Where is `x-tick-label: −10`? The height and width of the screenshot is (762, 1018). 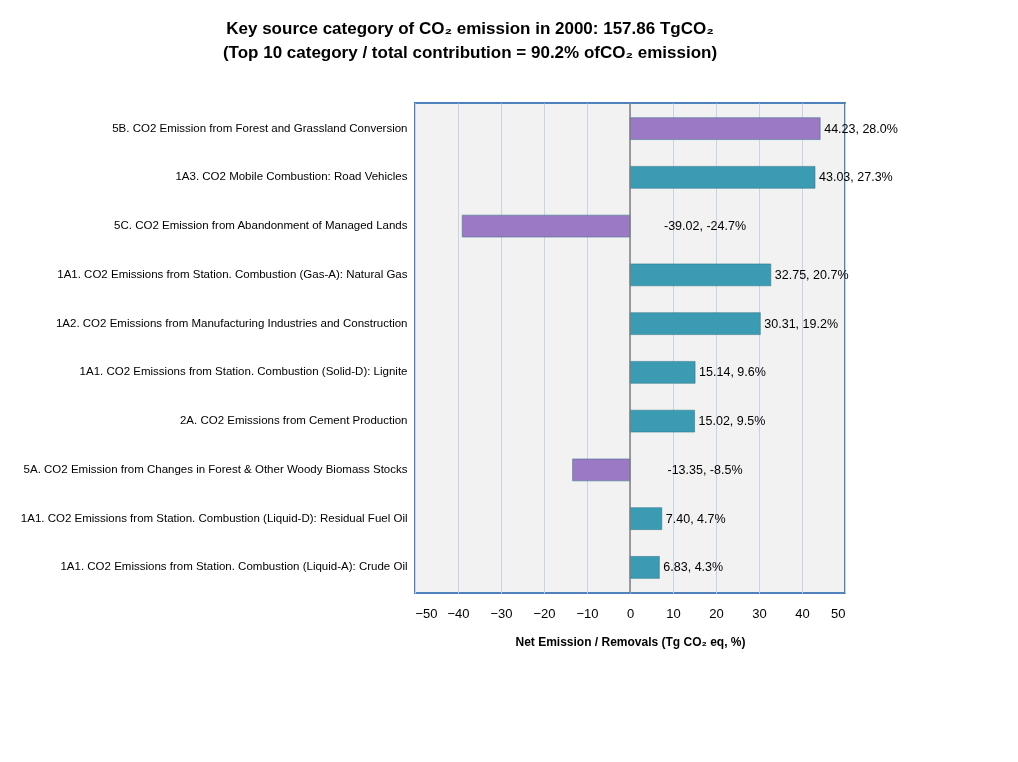 x-tick-label: −10 is located at coordinates (587, 613).